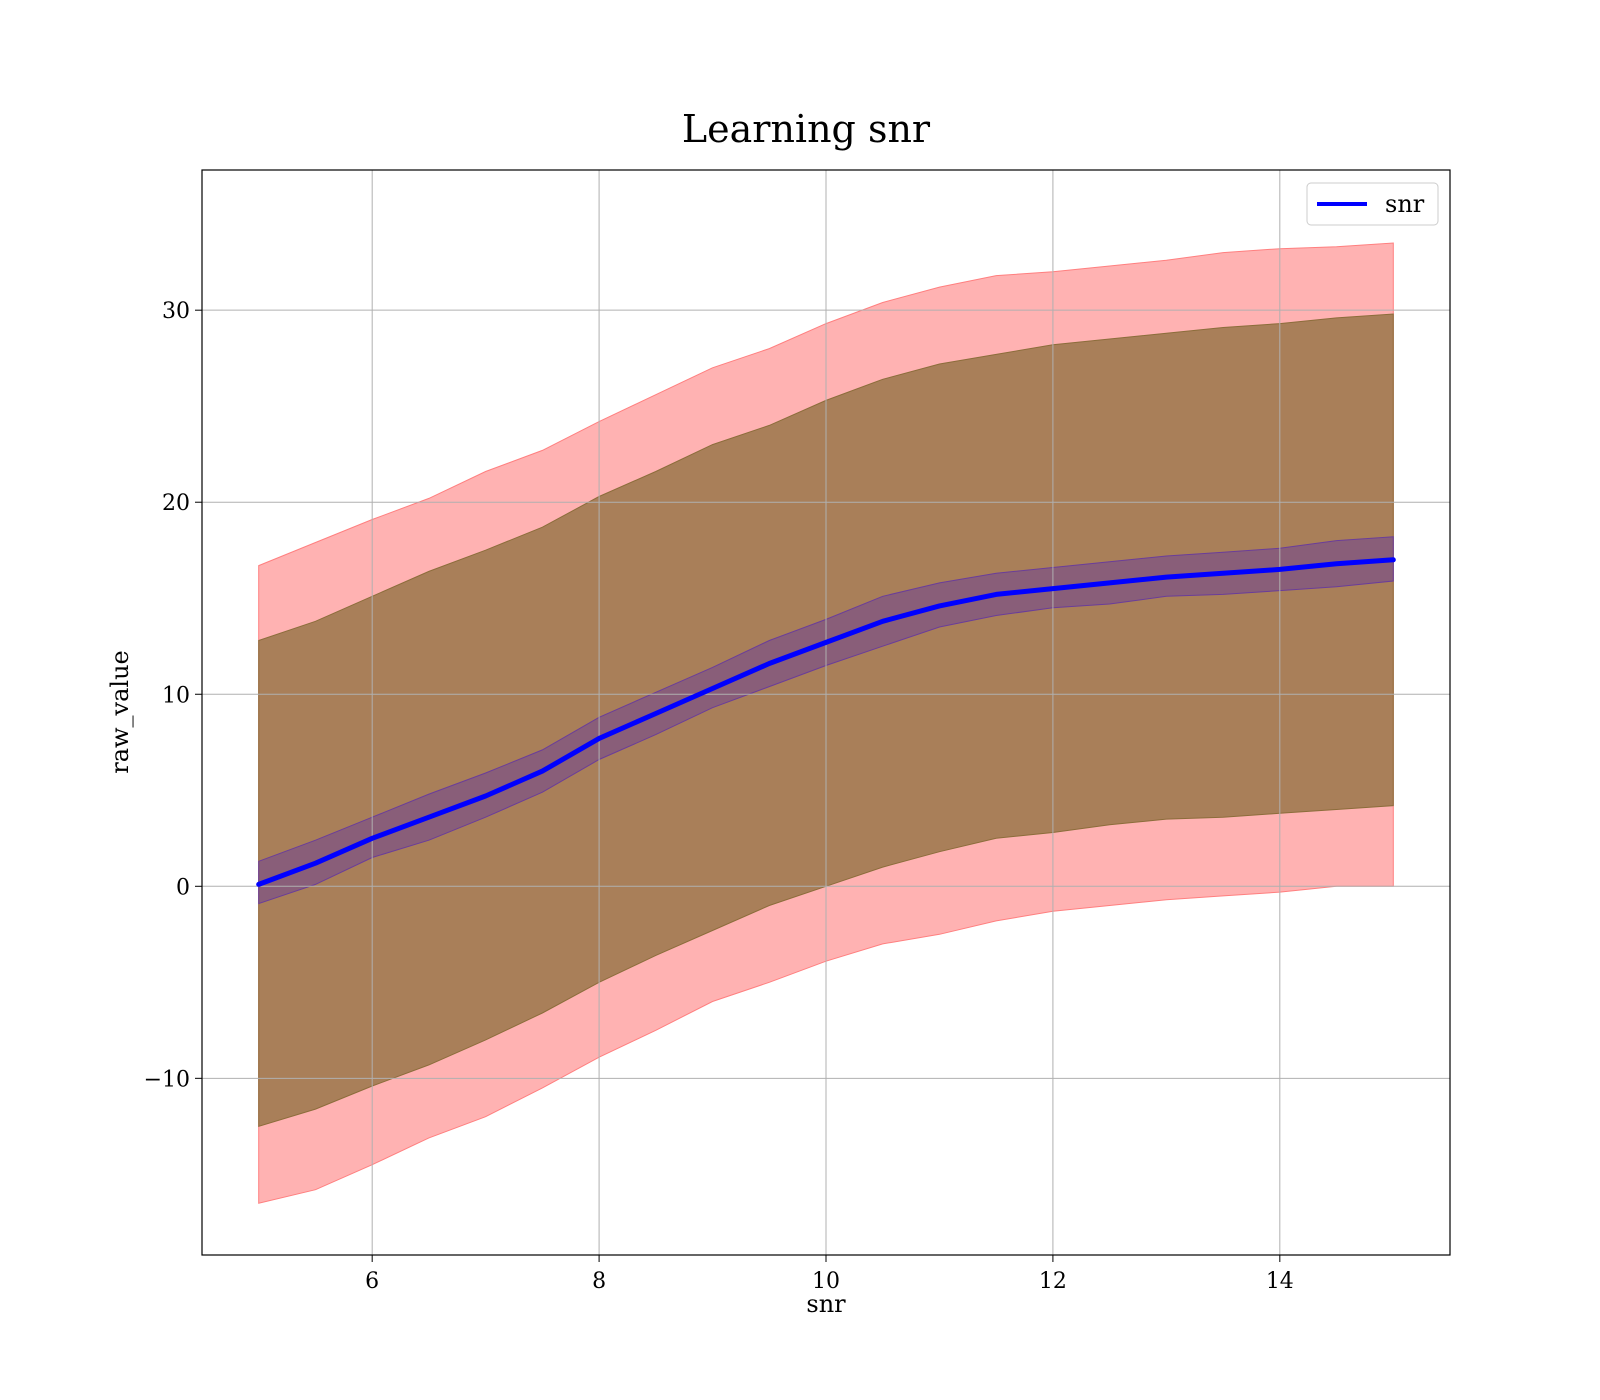 The image size is (1600, 1400). Describe the element at coordinates (176, 503) in the screenshot. I see `y-tick-label: 20` at that location.